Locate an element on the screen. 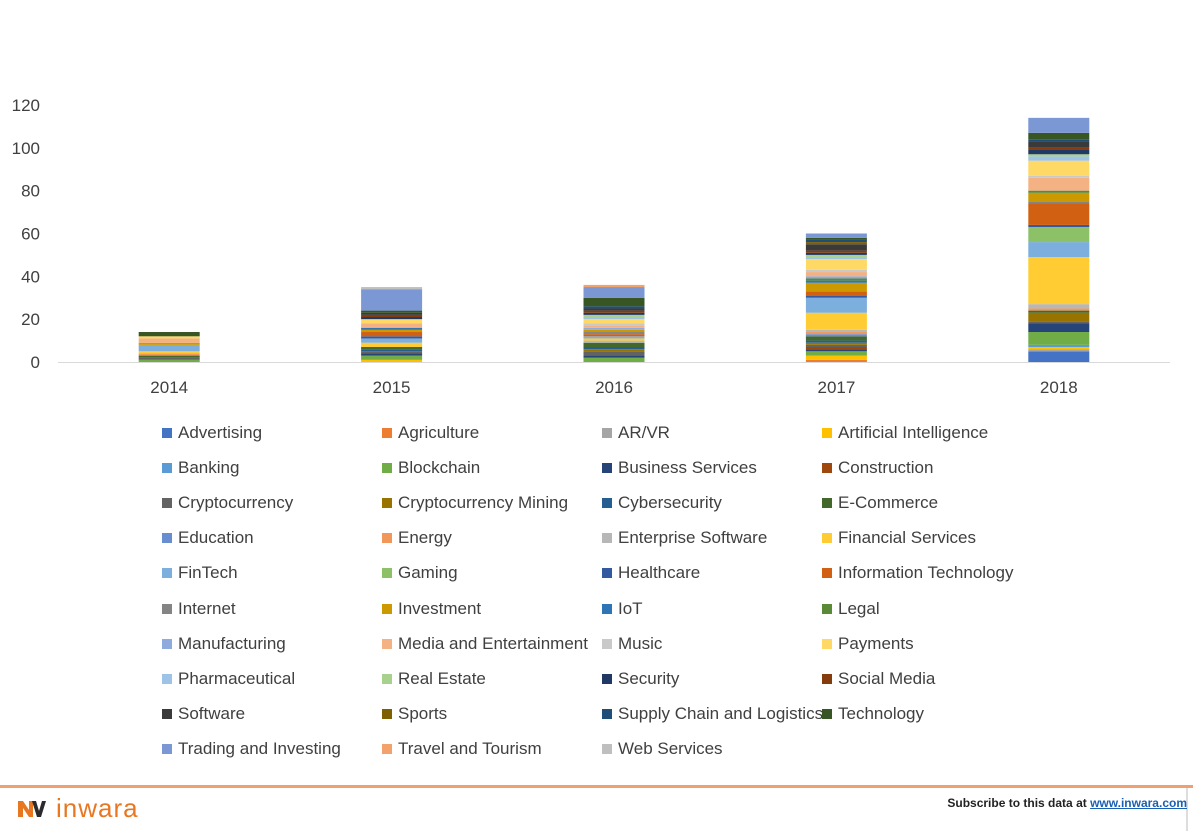 The width and height of the screenshot is (1193, 831). legend-item: Enterprise Software is located at coordinates (684, 538).